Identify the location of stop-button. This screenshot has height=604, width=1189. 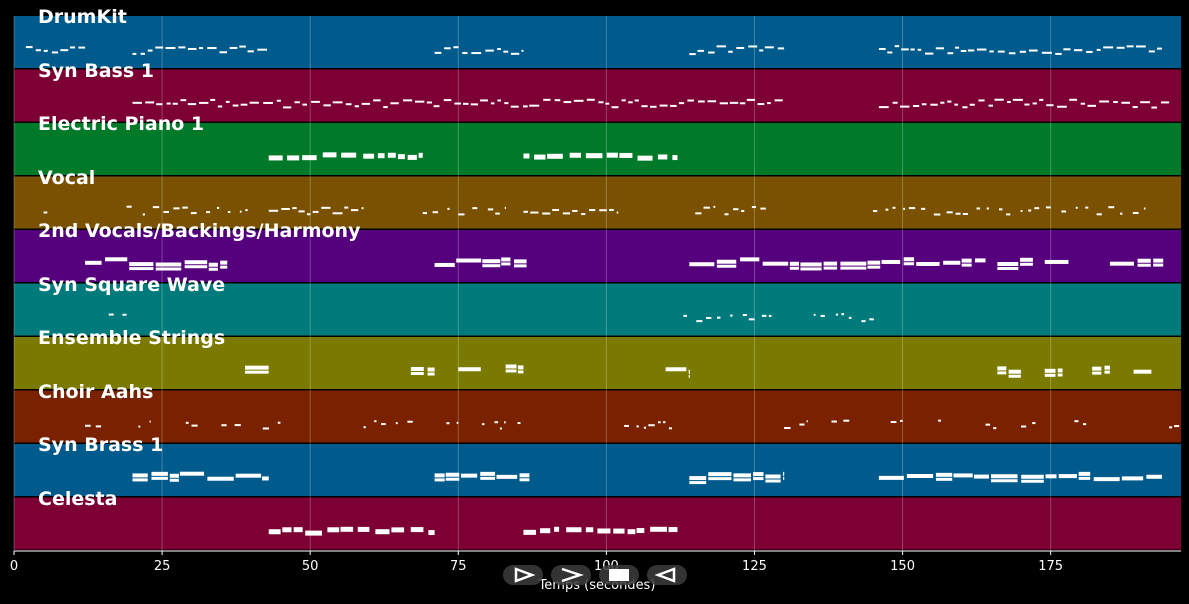
(619, 575).